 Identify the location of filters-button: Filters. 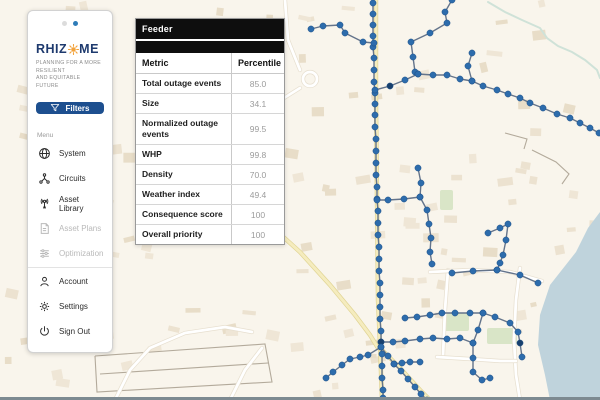
(70, 108).